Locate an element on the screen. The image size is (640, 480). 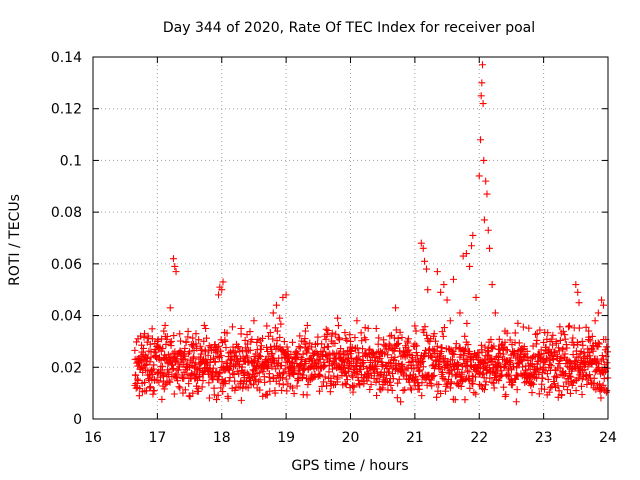
x-tick-label: 20 is located at coordinates (351, 438).